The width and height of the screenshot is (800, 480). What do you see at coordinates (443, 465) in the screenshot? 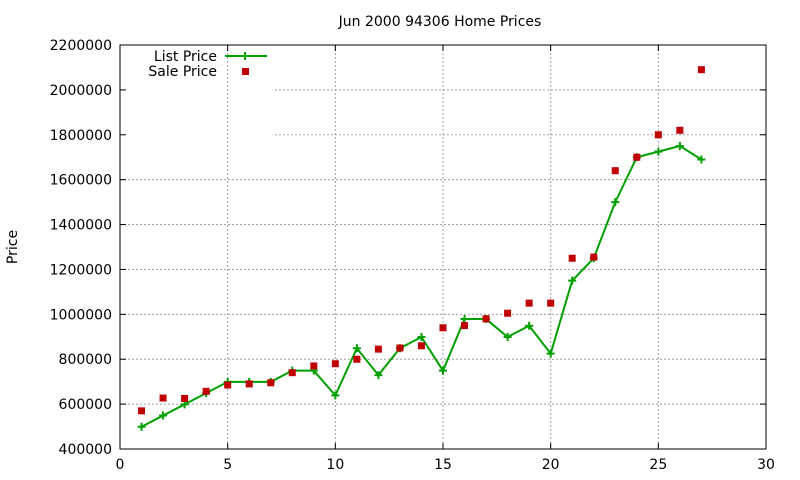
I see `x-tick-label: 15` at bounding box center [443, 465].